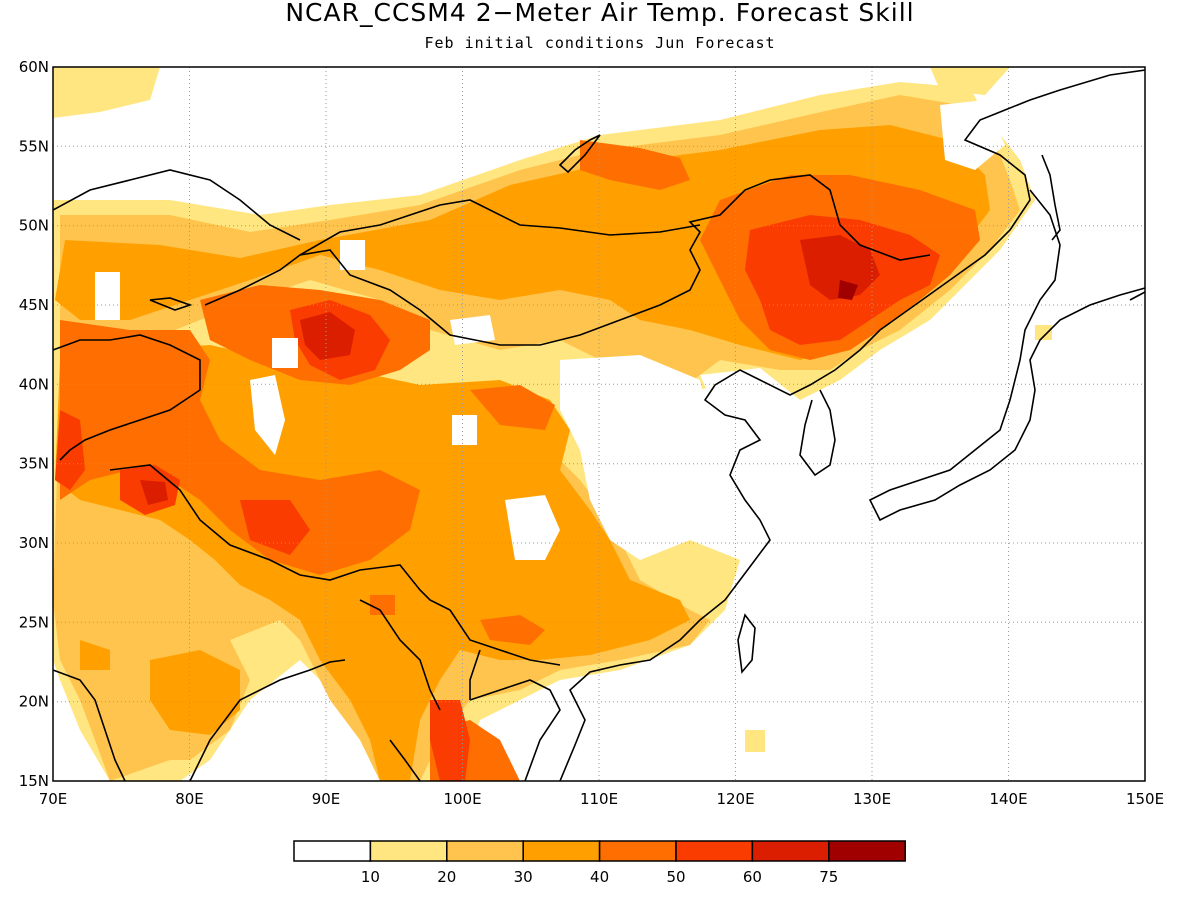  Describe the element at coordinates (500, 227) in the screenshot. I see `border-russia-mongolia` at that location.